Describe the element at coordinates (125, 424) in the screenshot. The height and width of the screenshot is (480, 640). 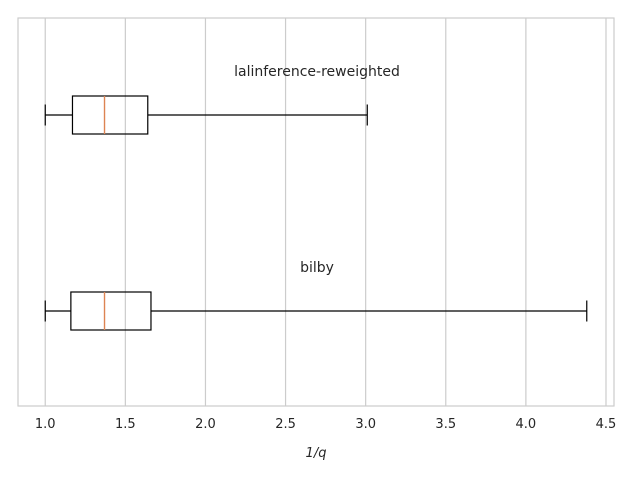
I see `x-tick-label: 1.5` at that location.